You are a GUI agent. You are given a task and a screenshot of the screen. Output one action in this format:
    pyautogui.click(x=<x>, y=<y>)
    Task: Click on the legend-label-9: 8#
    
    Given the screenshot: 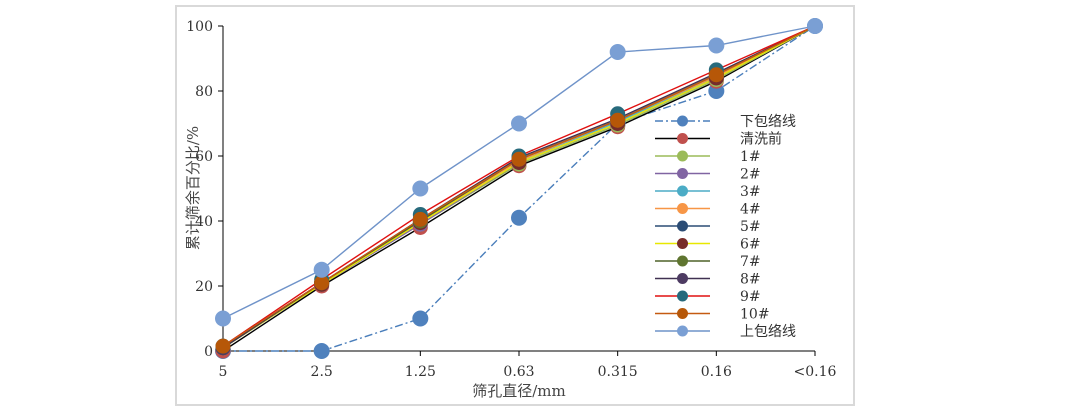 What is the action you would take?
    pyautogui.click(x=750, y=280)
    